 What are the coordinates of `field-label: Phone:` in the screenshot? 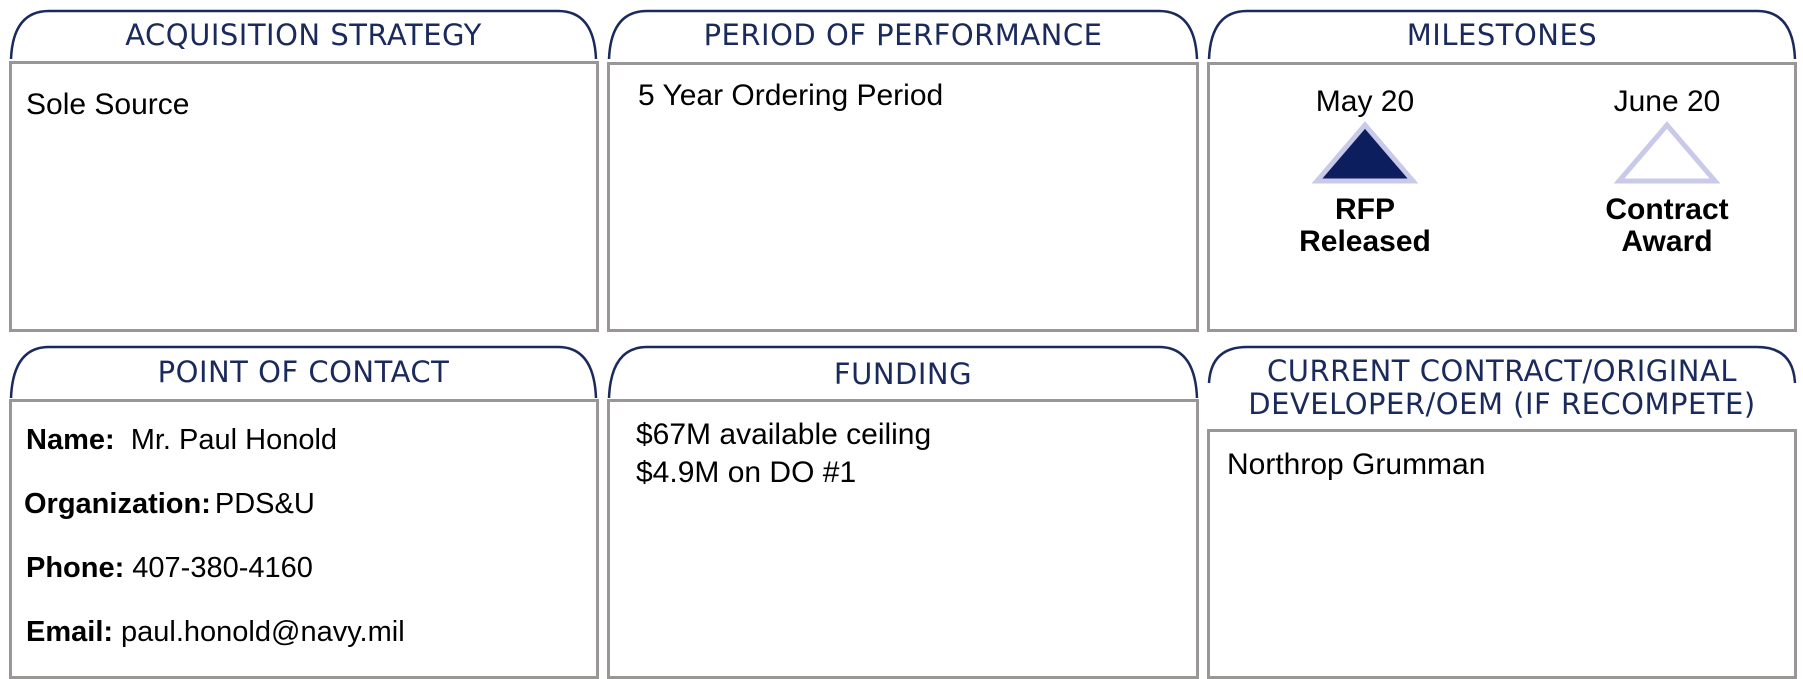 It's located at (75, 568).